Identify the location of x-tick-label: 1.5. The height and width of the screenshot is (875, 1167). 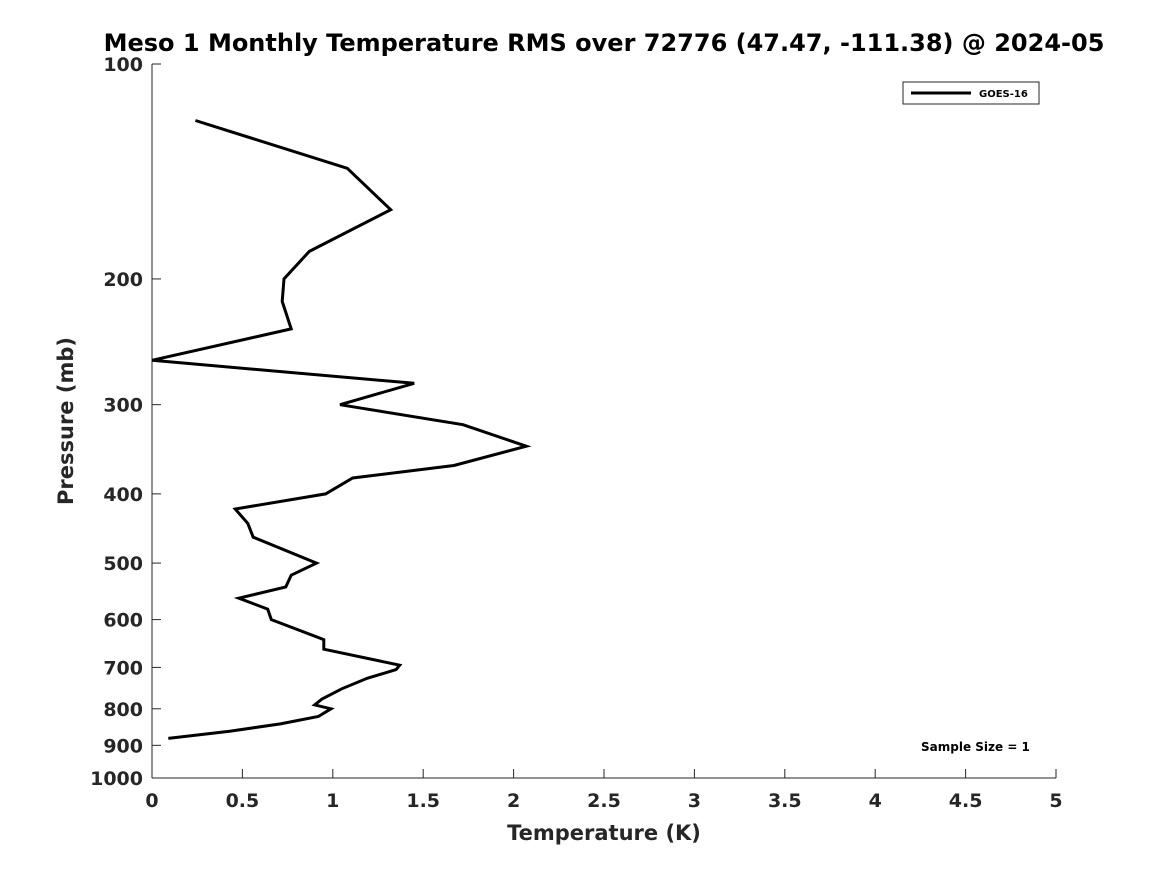
(423, 801).